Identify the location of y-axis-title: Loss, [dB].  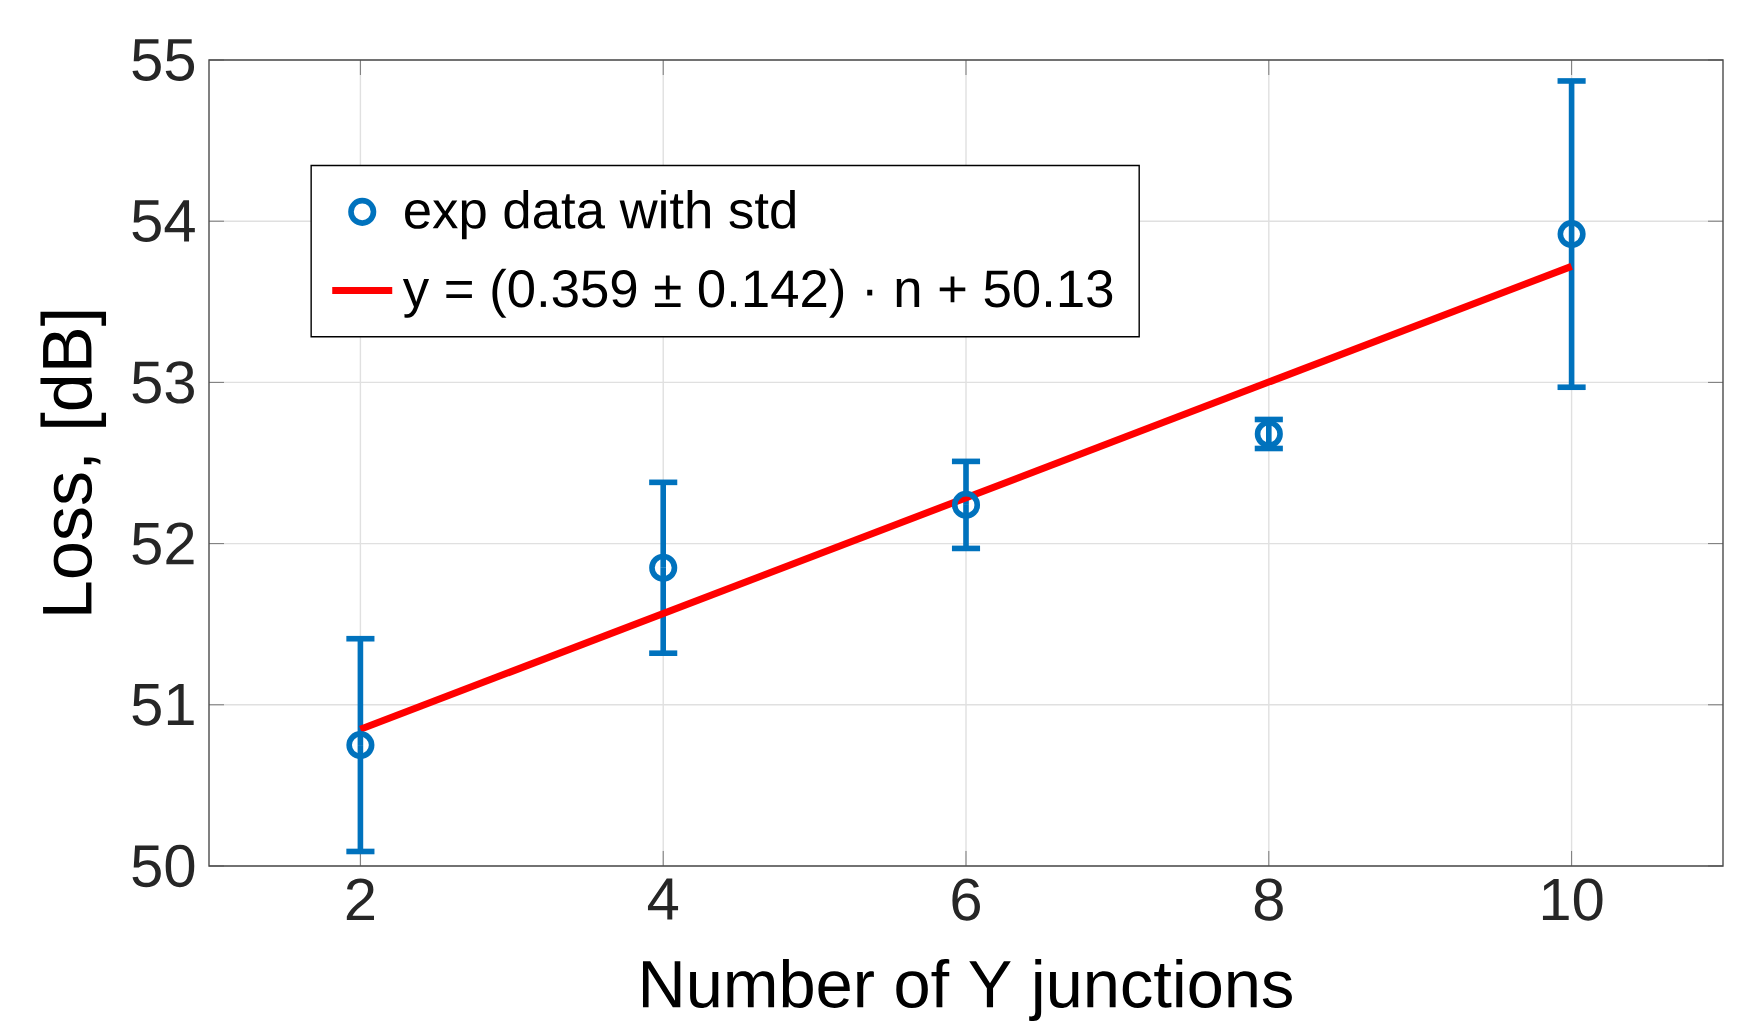
(73, 462).